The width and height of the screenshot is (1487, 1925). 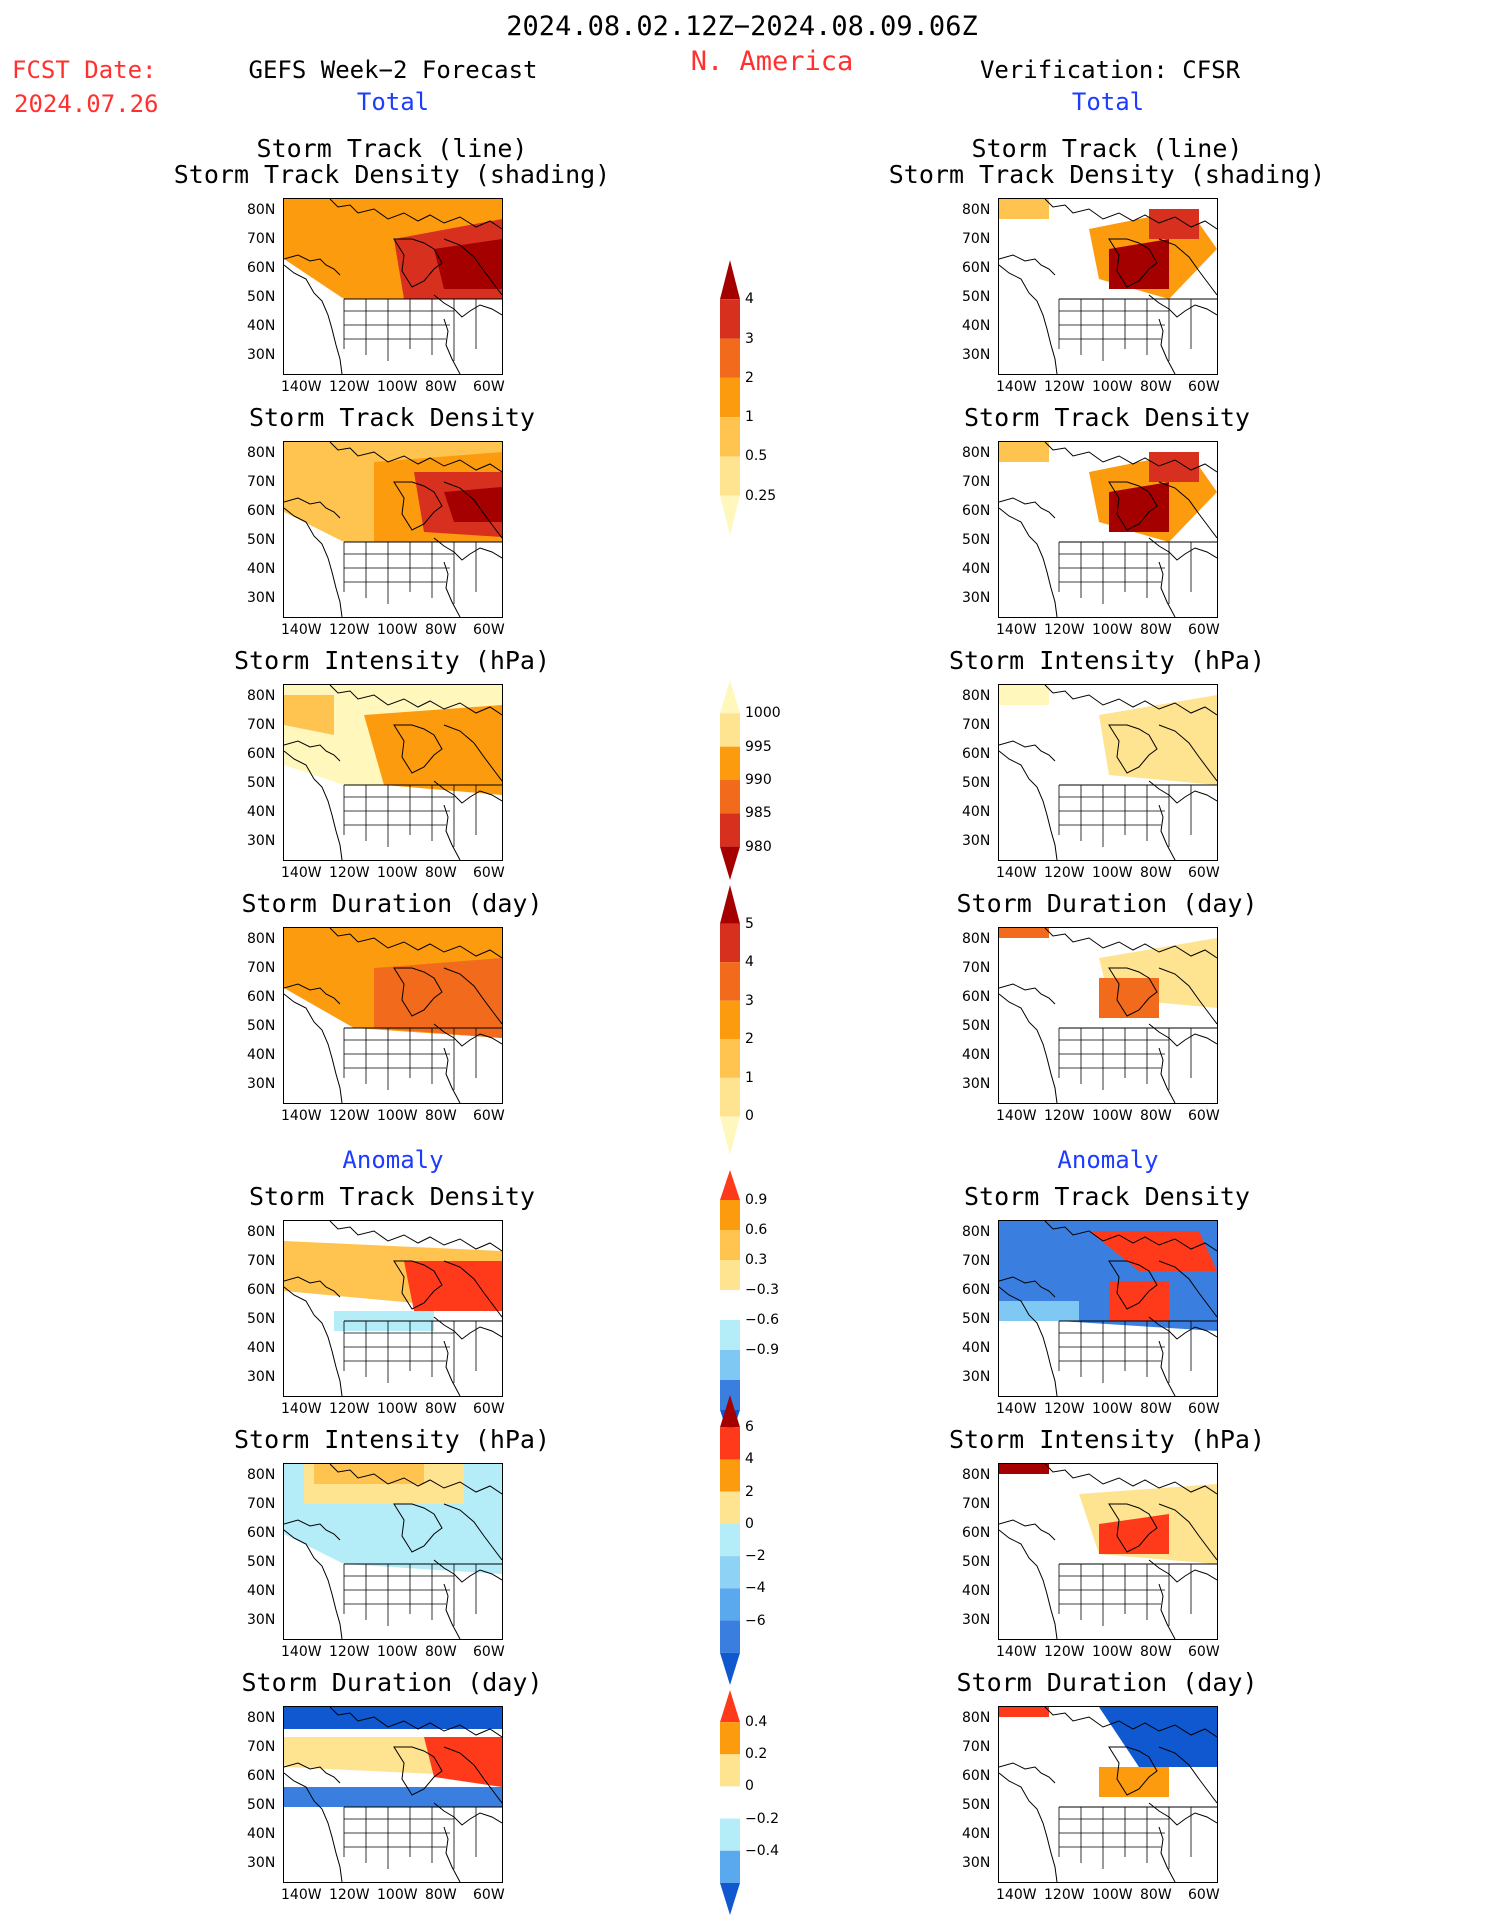 What do you see at coordinates (976, 968) in the screenshot?
I see `lat-tick-label: 70N` at bounding box center [976, 968].